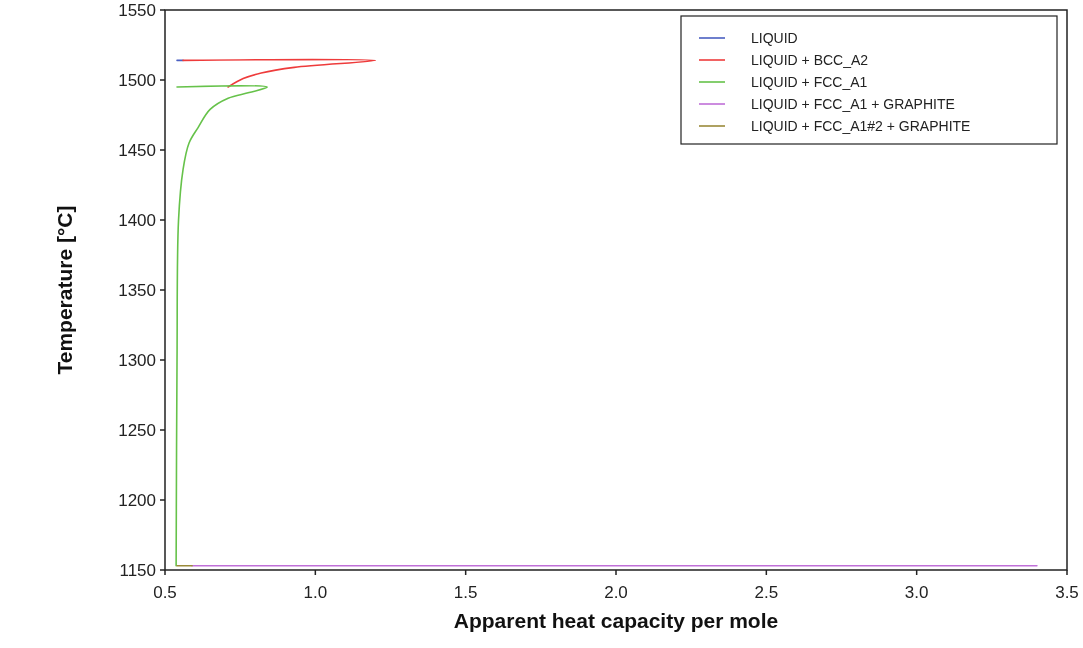  What do you see at coordinates (64, 290) in the screenshot?
I see `y-axis-title: Temperature [°C]` at bounding box center [64, 290].